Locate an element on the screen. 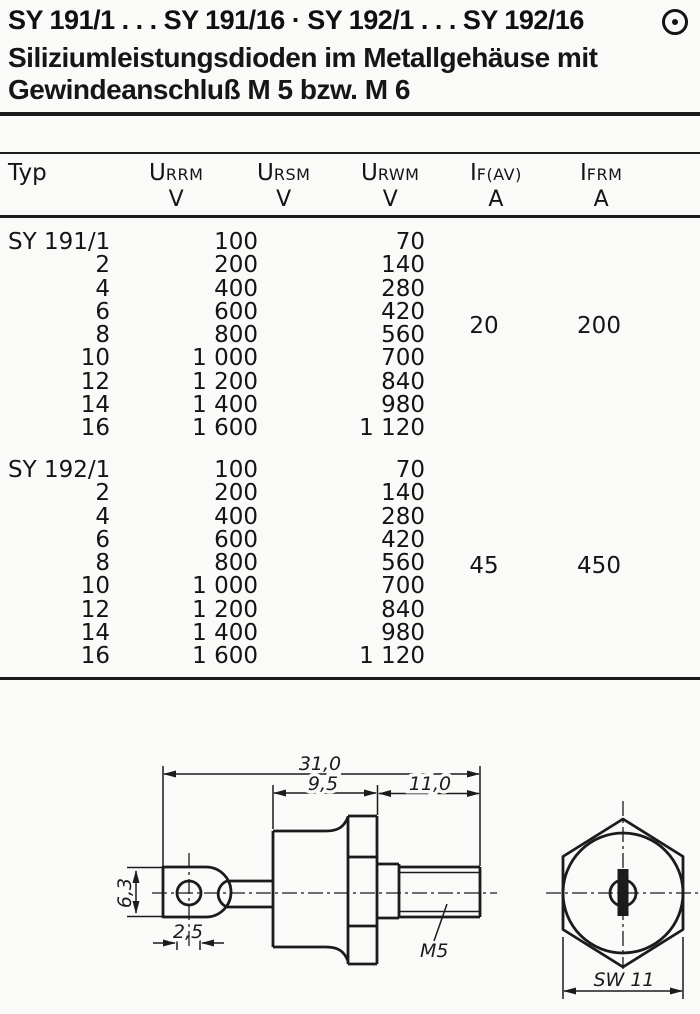 This screenshot has width=700, height=1014. column-label: Typ is located at coordinates (27, 173).